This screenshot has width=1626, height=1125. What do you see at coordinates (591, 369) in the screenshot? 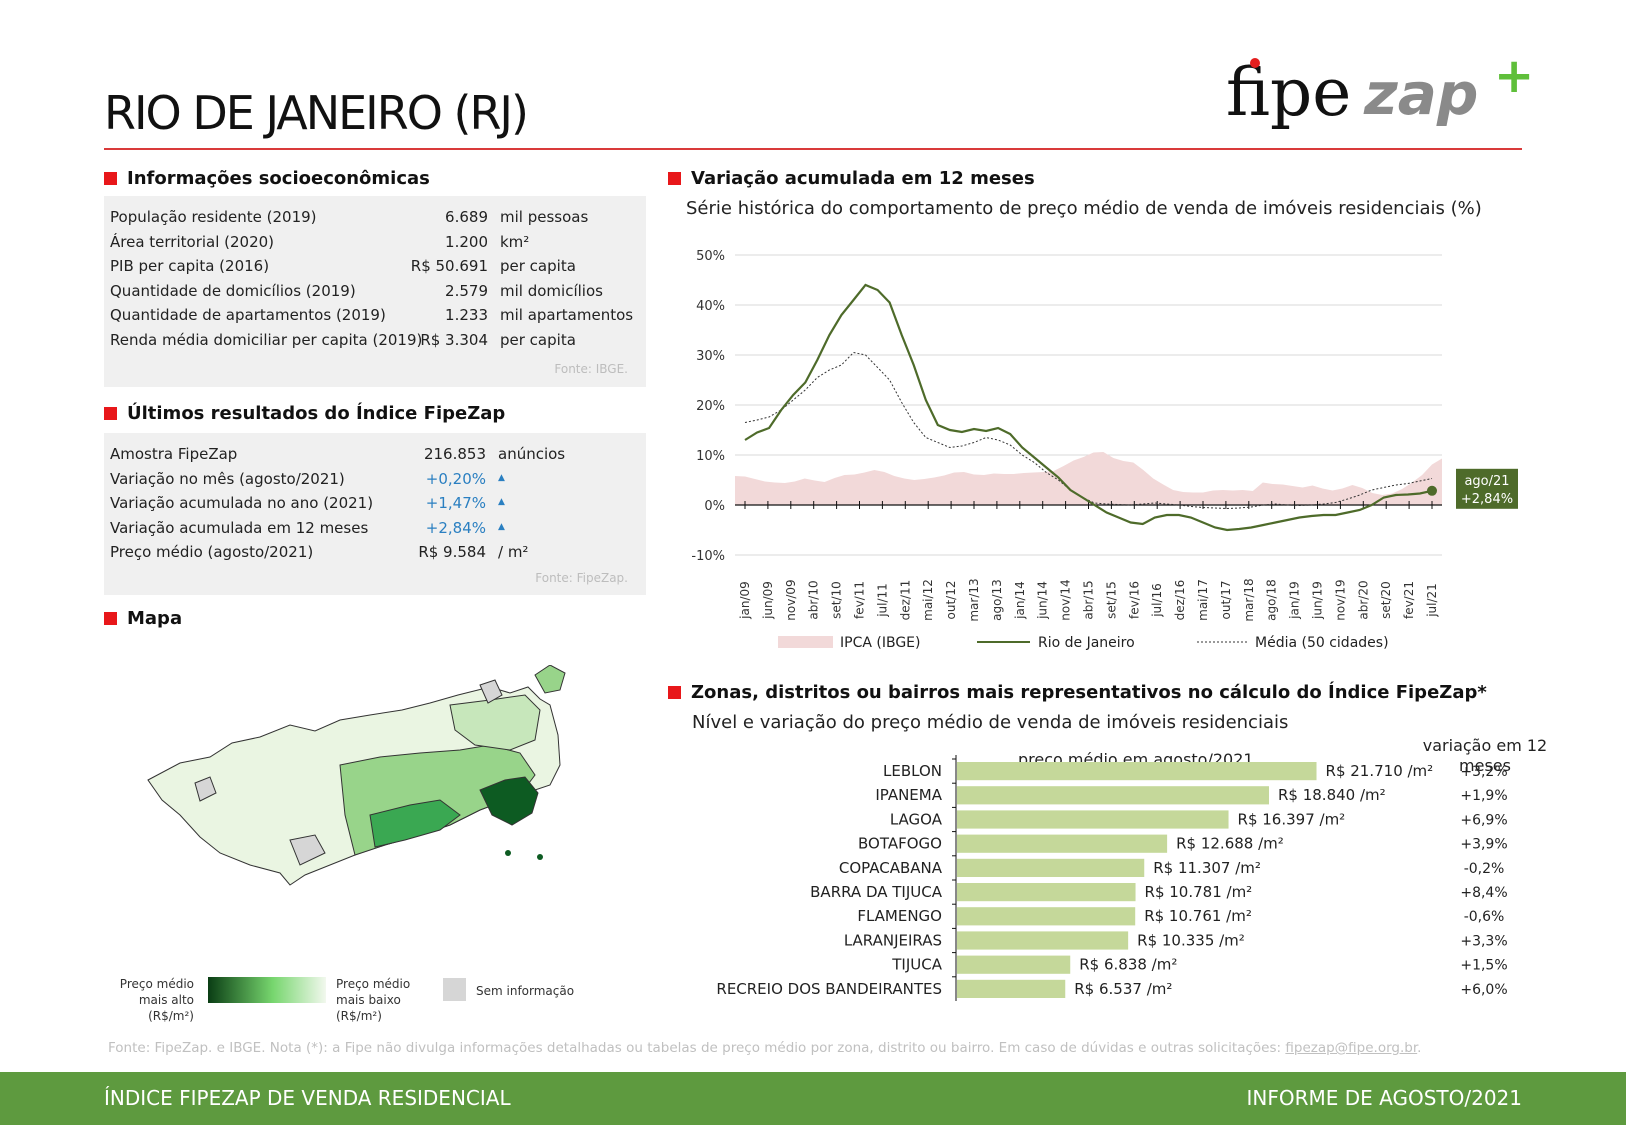
I see `socio-source: Fonte: IBGE.` at bounding box center [591, 369].